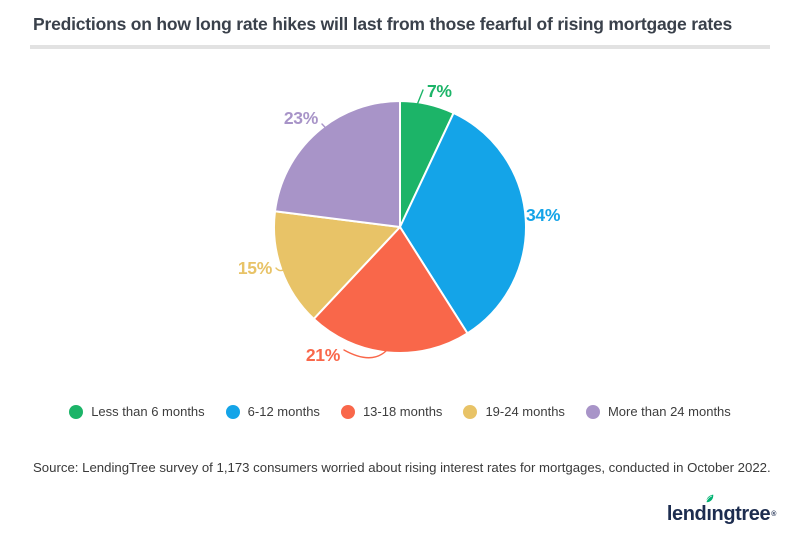  I want to click on legend-label: 6-12 months, so click(283, 411).